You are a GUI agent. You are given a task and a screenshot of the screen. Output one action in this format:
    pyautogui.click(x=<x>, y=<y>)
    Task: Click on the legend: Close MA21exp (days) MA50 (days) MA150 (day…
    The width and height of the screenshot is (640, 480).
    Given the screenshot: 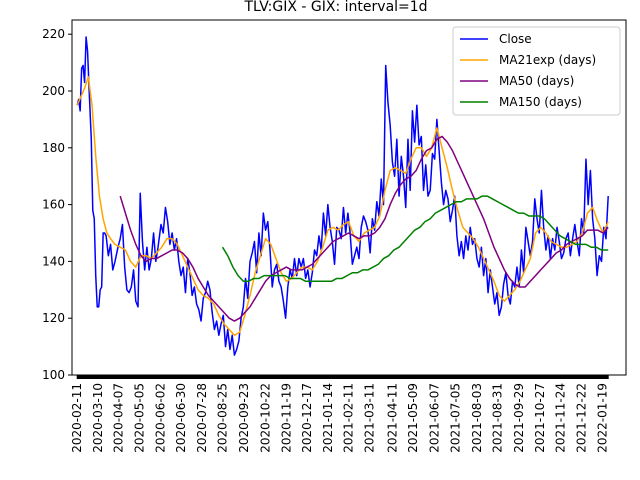 What is the action you would take?
    pyautogui.click(x=536, y=71)
    